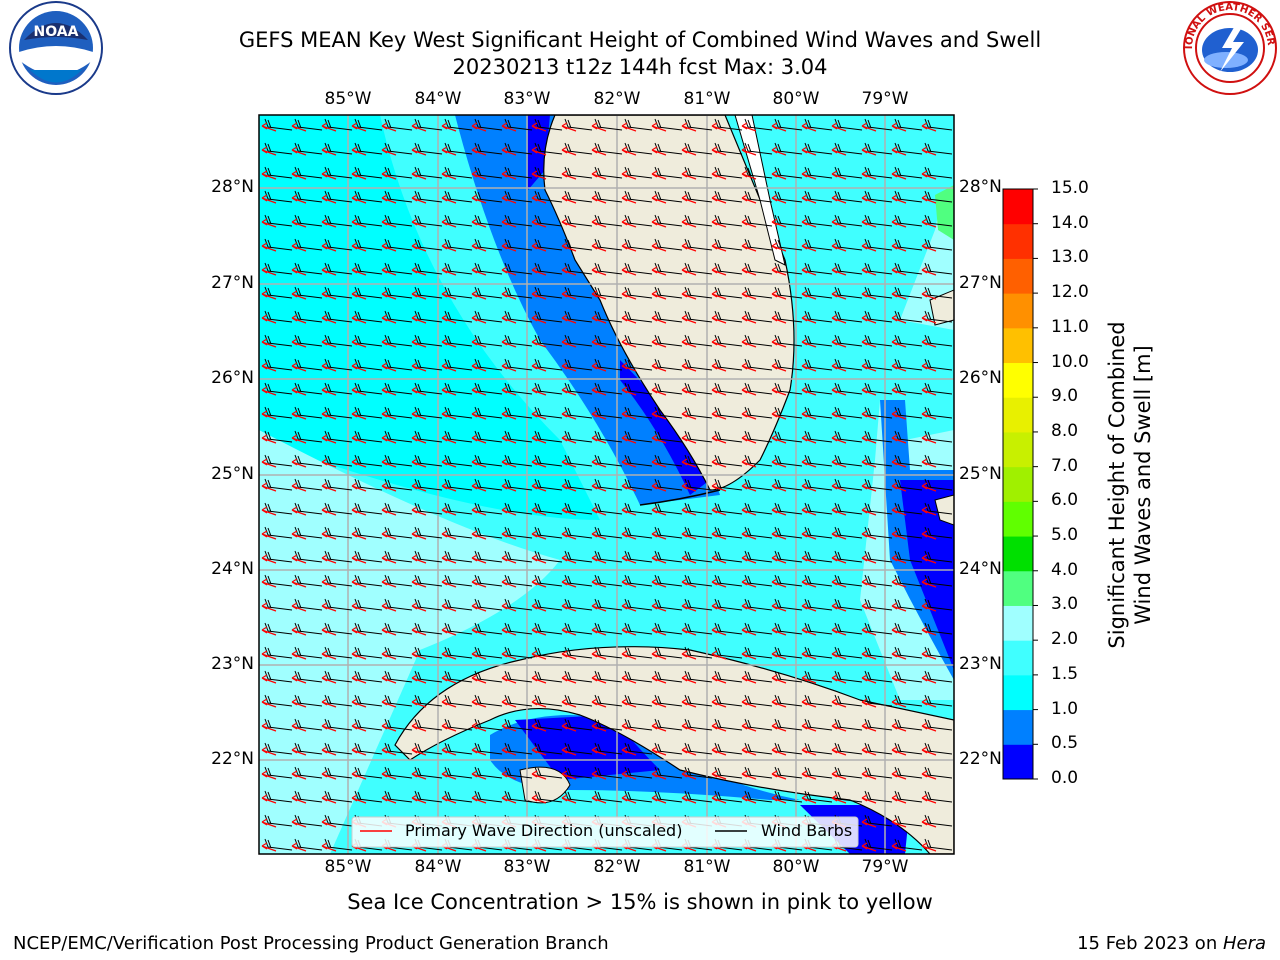  What do you see at coordinates (544, 830) in the screenshot?
I see `legend-wave-label: Primary Wave Direction (unscaled)` at bounding box center [544, 830].